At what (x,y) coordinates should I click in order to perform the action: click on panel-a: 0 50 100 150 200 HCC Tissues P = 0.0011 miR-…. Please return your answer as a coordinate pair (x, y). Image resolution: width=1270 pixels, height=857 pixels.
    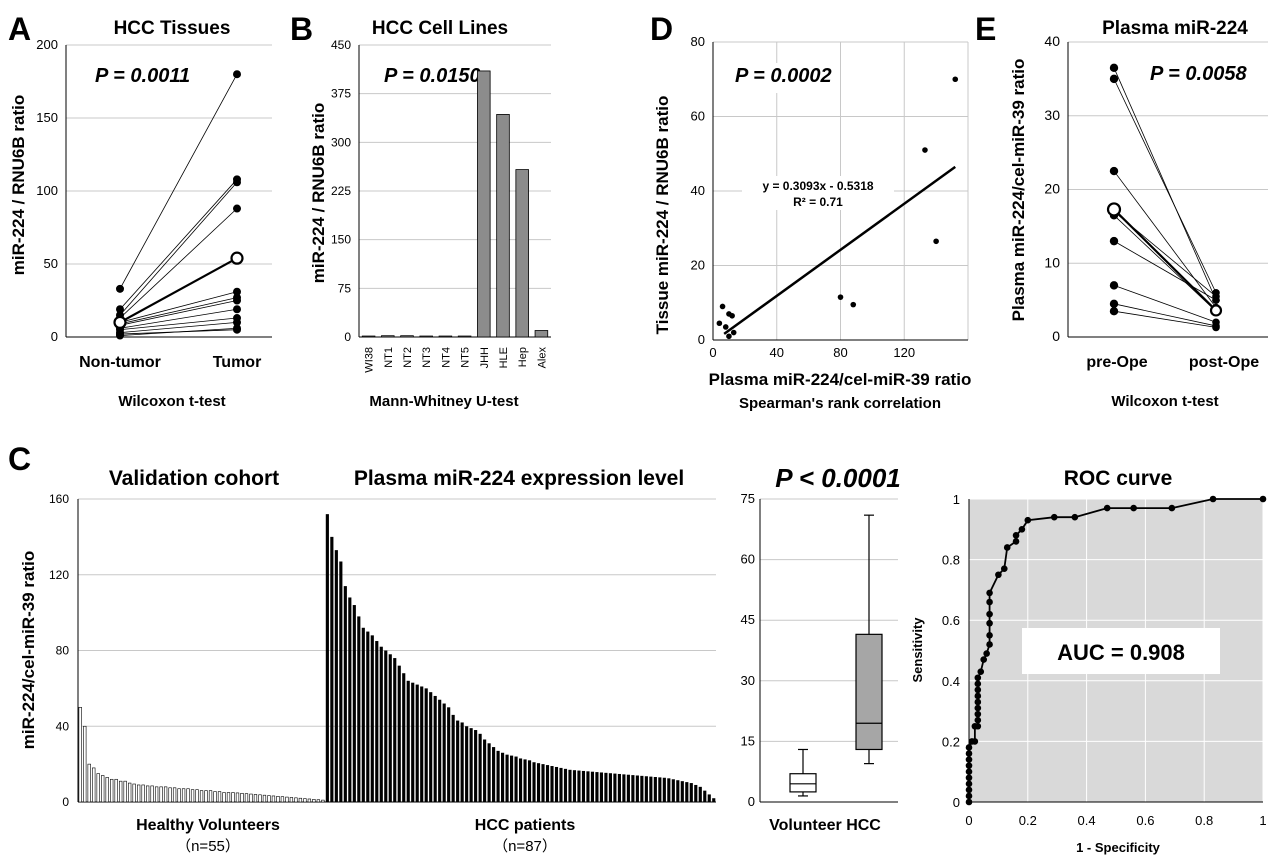
    Looking at the image, I should click on (140, 214).